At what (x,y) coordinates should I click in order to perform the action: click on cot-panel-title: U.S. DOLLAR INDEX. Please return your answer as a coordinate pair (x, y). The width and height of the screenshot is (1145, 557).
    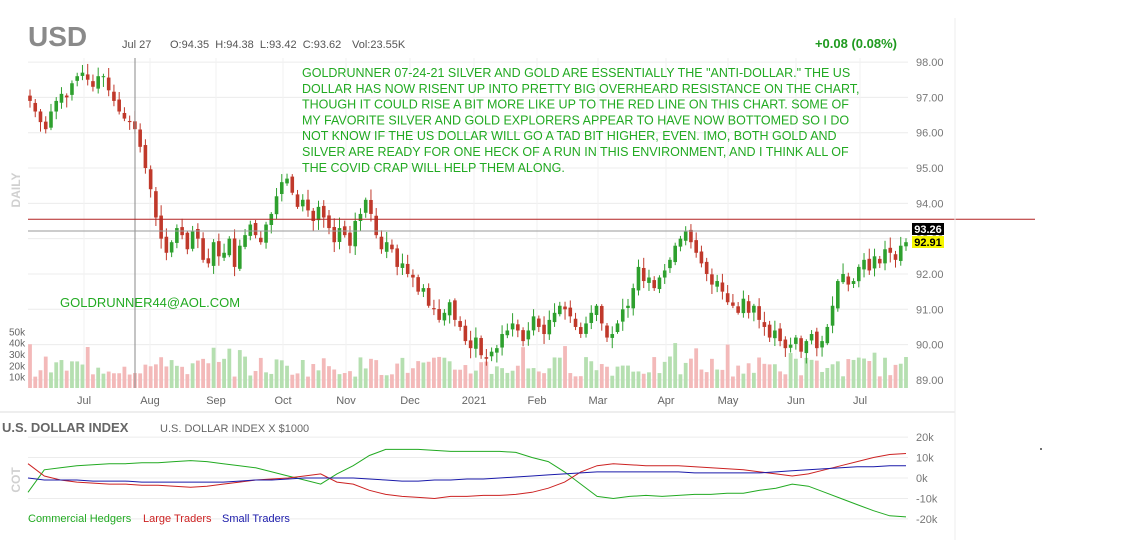
    Looking at the image, I should click on (65, 427).